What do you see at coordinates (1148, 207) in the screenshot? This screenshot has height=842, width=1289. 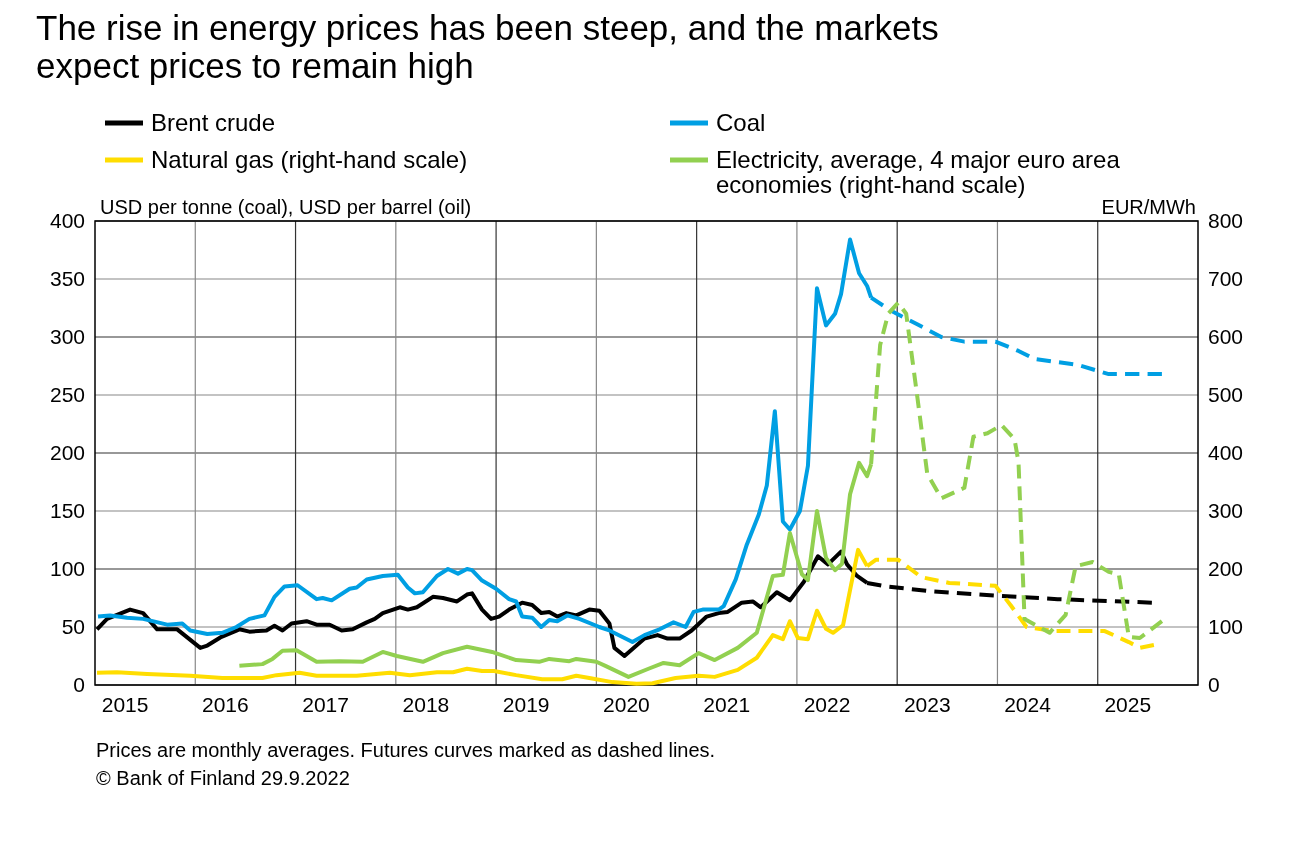 I see `y2-axis-title: EUR/MWh` at bounding box center [1148, 207].